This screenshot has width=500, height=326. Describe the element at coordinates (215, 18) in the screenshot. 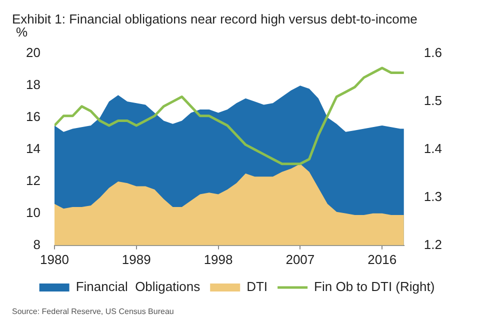

I see `chart-title: Exhibit 1: Financial obligations near record high versus debt-to-income` at that location.